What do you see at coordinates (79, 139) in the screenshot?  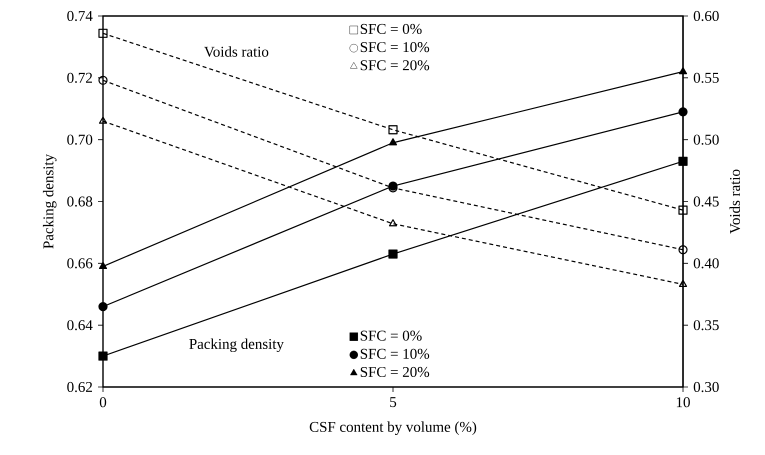 I see `y-tick-label: 0.70` at bounding box center [79, 139].